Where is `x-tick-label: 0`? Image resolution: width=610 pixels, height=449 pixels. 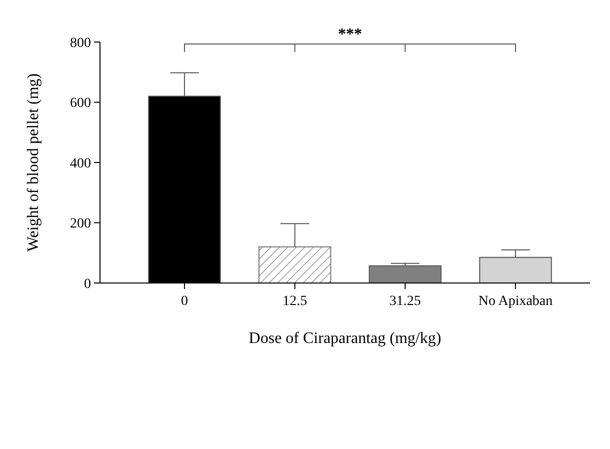 x-tick-label: 0 is located at coordinates (184, 301).